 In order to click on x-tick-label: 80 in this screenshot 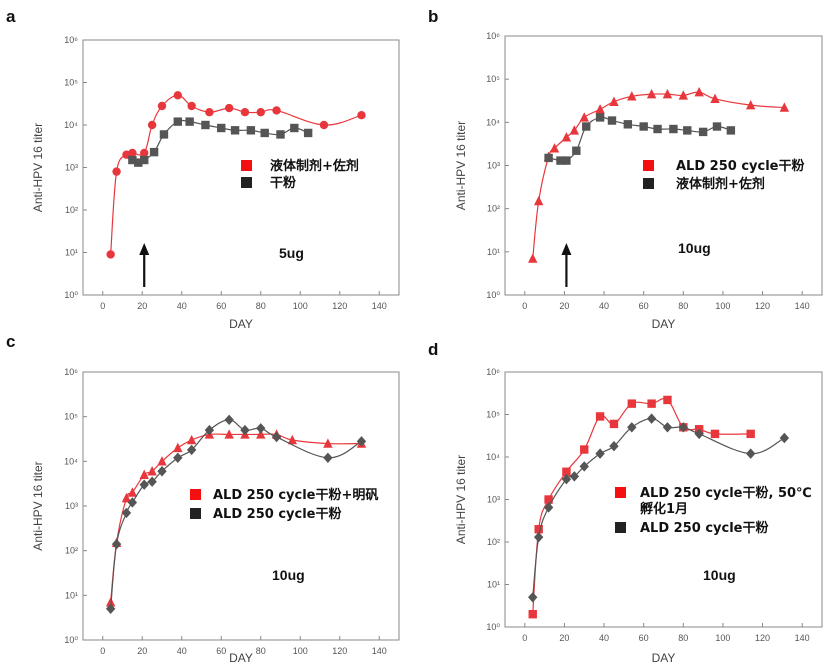, I will do `click(683, 306)`.